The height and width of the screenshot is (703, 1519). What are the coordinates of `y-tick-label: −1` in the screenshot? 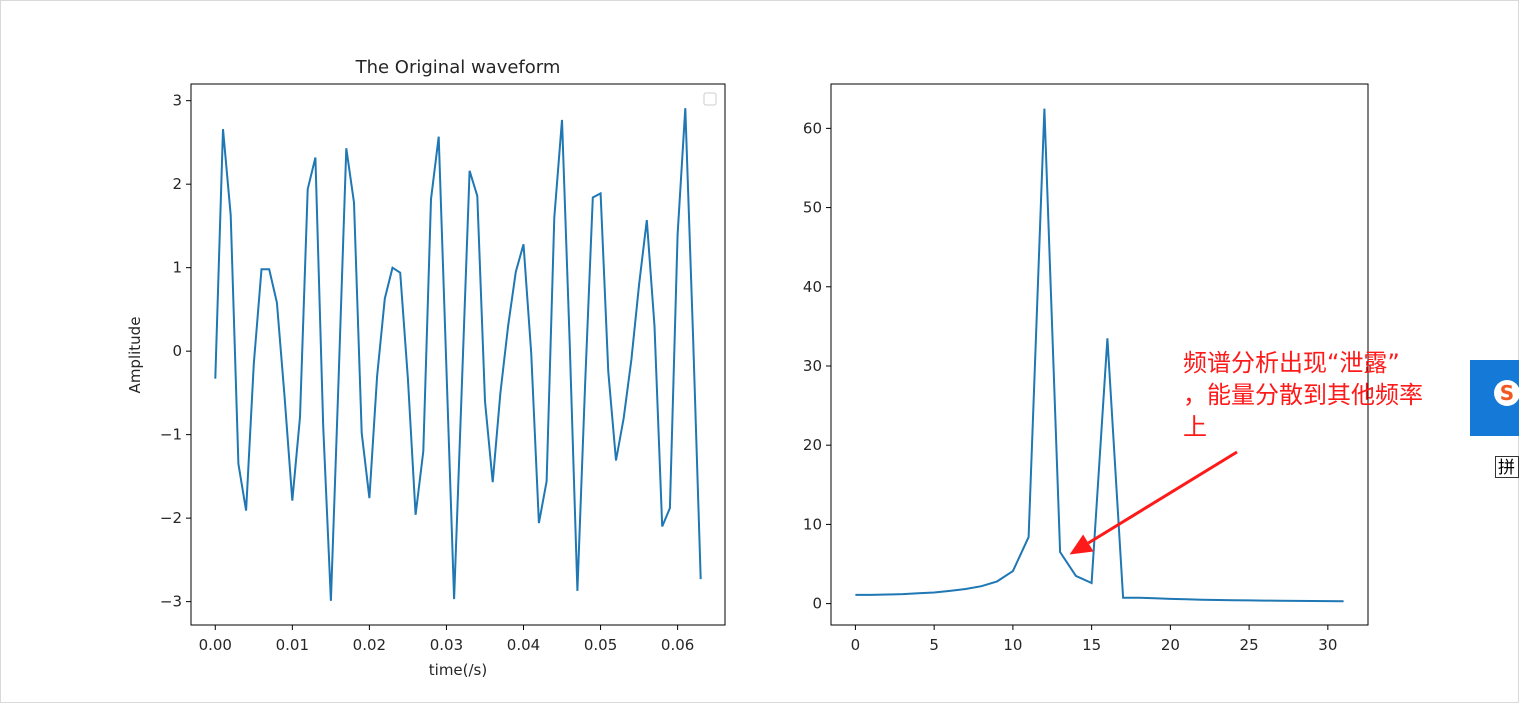 It's located at (171, 435).